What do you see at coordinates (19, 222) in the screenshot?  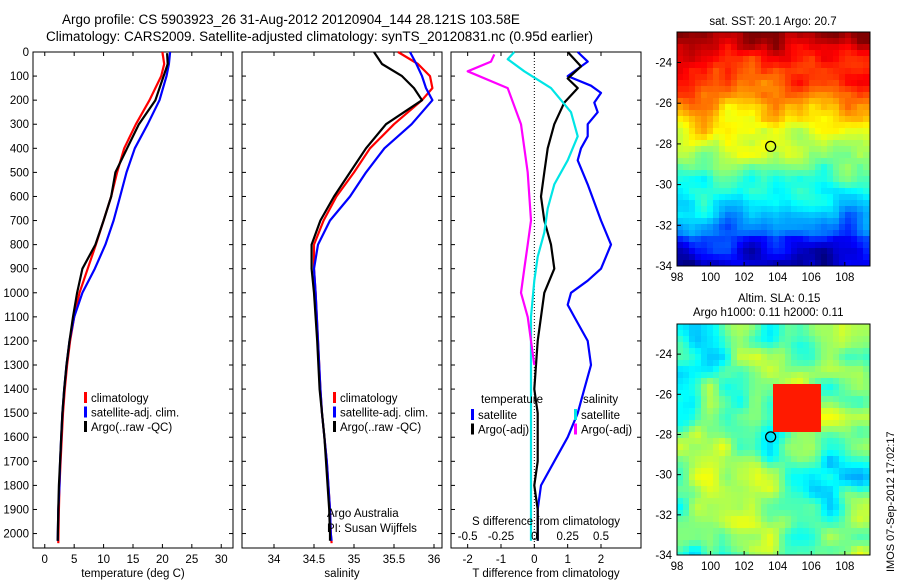 I see `y-tick-label: 700` at bounding box center [19, 222].